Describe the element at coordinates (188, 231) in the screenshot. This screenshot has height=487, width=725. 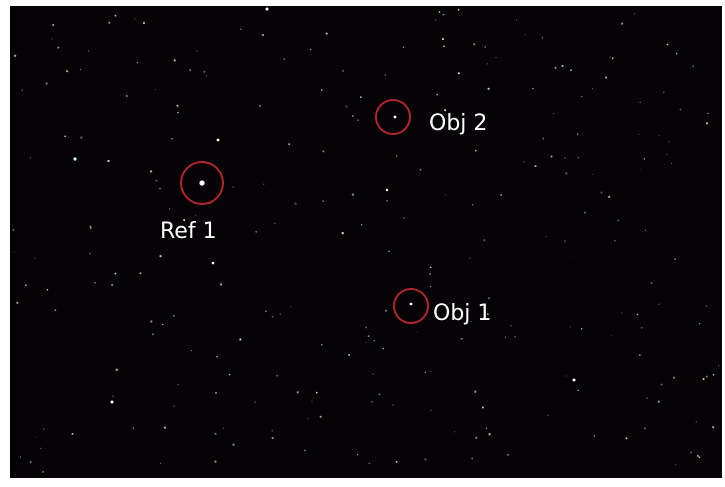
I see `annotation-label: Ref 1` at that location.